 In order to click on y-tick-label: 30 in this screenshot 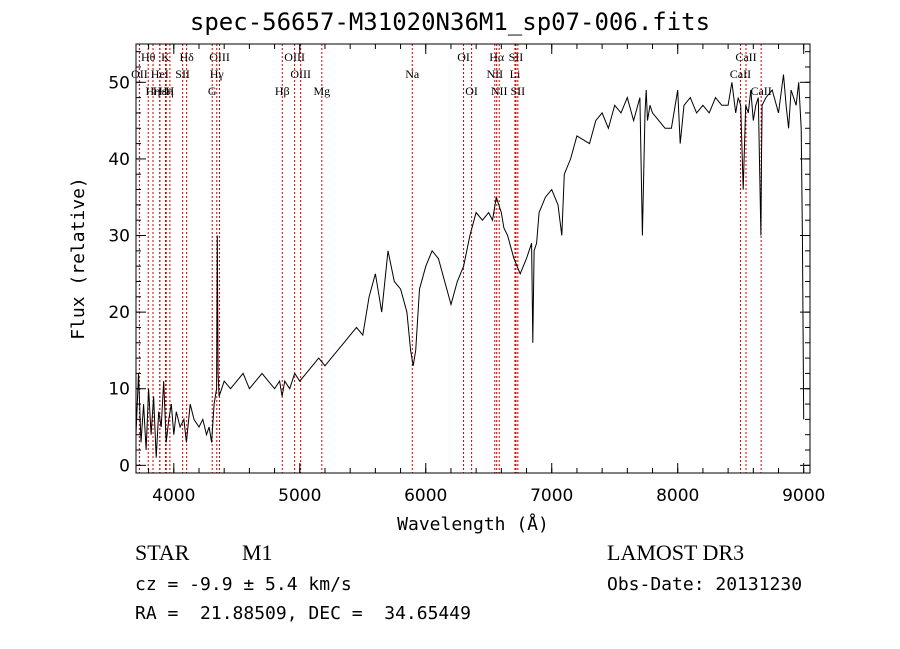, I will do `click(119, 237)`.